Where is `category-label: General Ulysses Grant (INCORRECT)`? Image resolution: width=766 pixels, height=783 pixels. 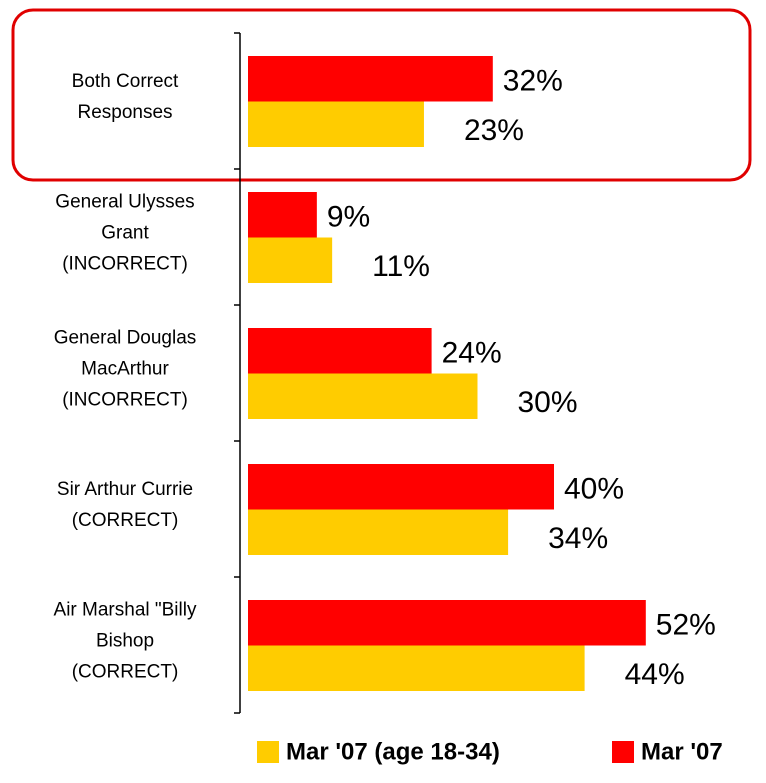
category-label: General Ulysses Grant (INCORRECT) is located at coordinates (125, 233).